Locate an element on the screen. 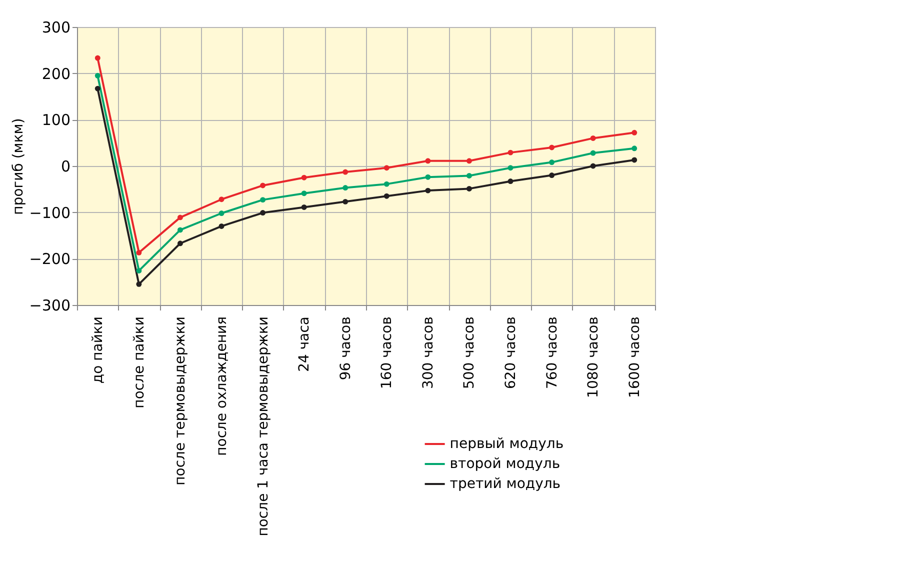 Image resolution: width=922 pixels, height=568 pixels. x-tick-label: 96 часов is located at coordinates (346, 348).